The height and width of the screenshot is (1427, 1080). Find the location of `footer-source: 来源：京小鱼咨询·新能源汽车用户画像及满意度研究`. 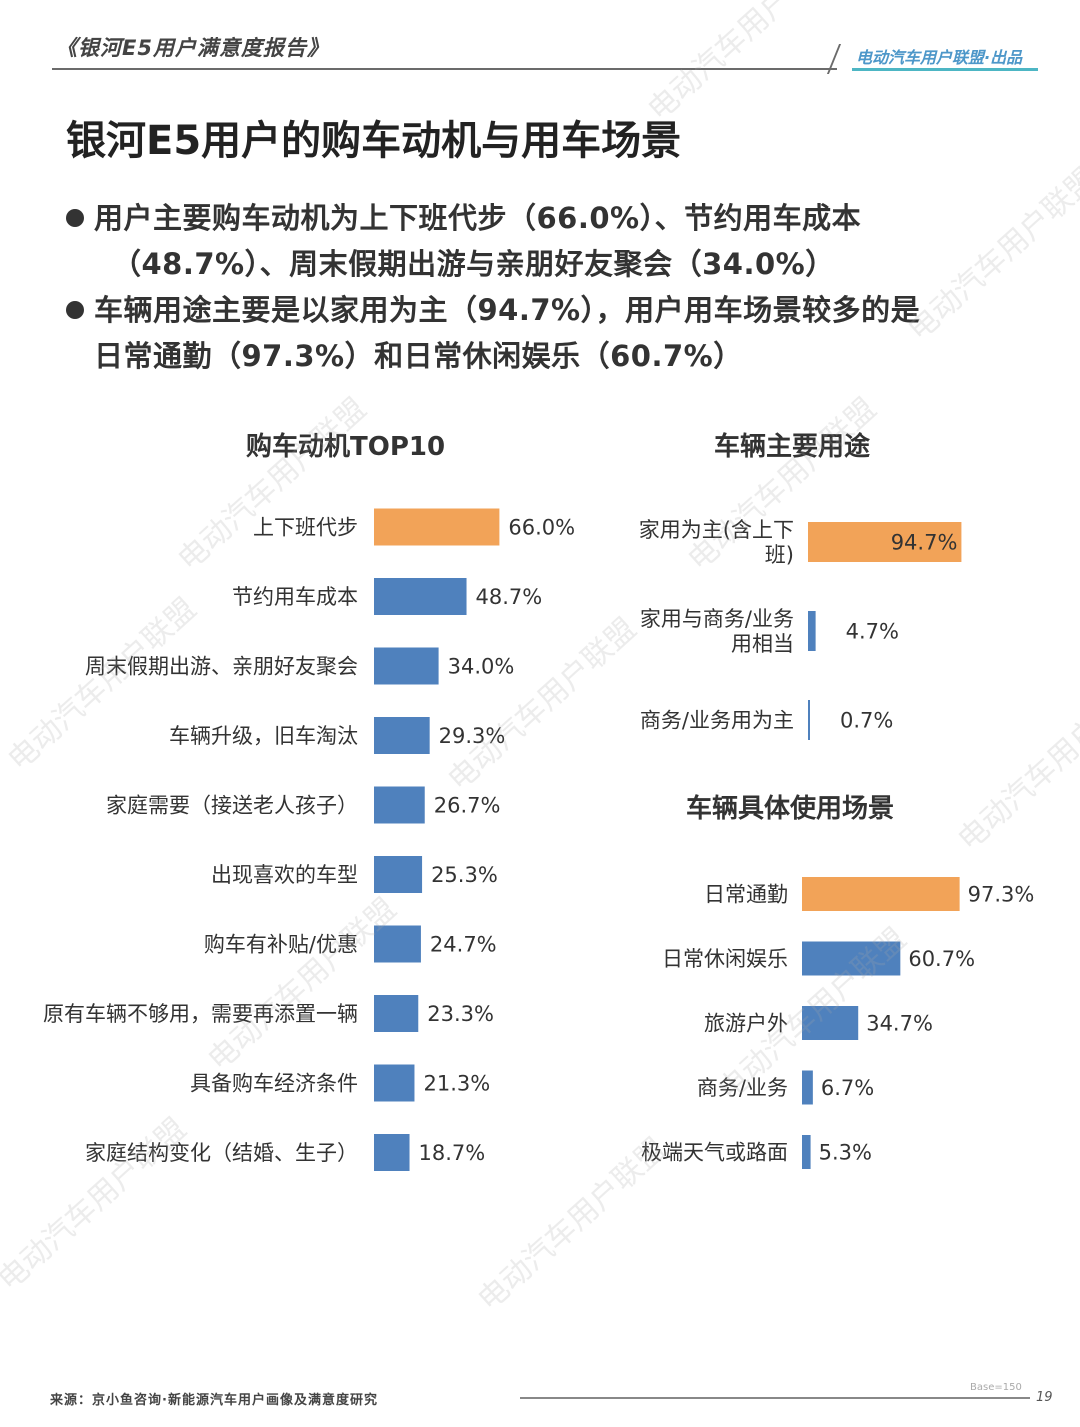

footer-source: 来源：京小鱼咨询·新能源汽车用户画像及满意度研究 is located at coordinates (214, 1400).